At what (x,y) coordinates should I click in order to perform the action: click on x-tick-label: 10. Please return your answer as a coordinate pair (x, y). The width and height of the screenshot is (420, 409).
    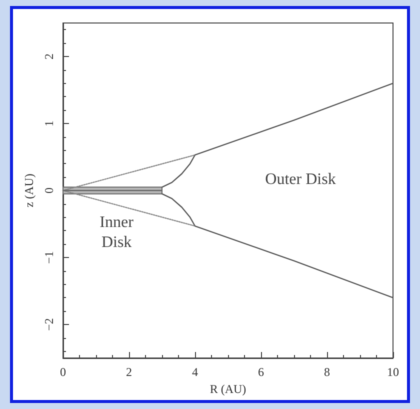
    Looking at the image, I should click on (393, 372).